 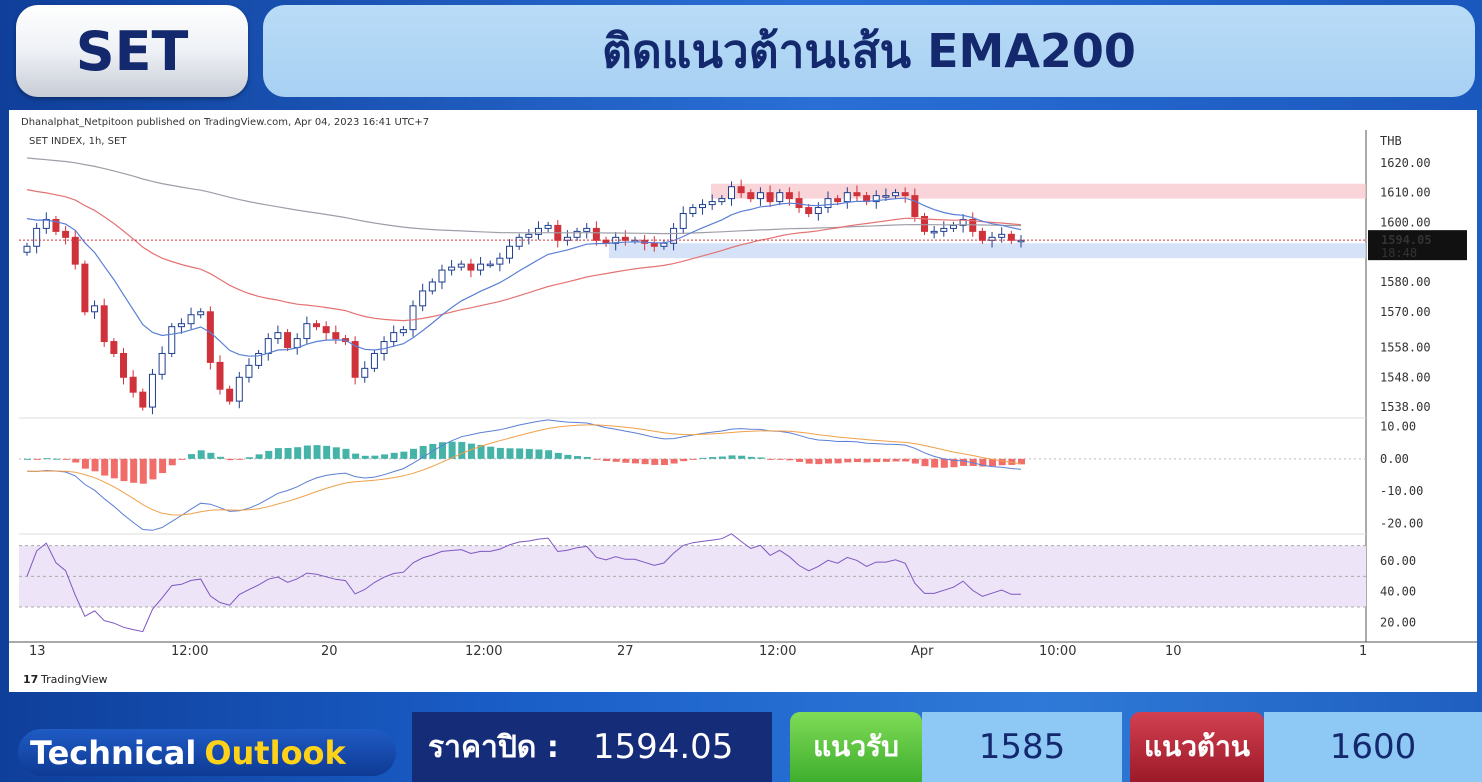 What do you see at coordinates (1398, 426) in the screenshot?
I see `macd-y-tick: 10.00` at bounding box center [1398, 426].